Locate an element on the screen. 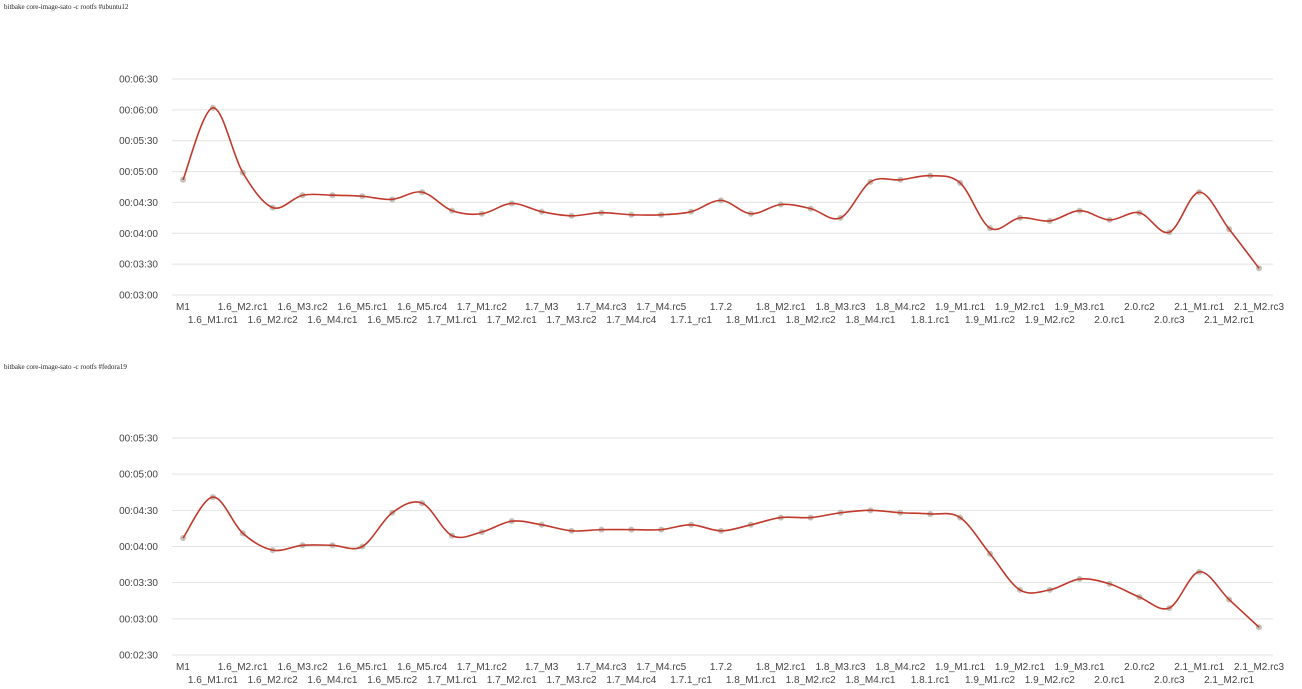 The height and width of the screenshot is (689, 1302). y-tick-label: 00:06:30 is located at coordinates (138, 80).